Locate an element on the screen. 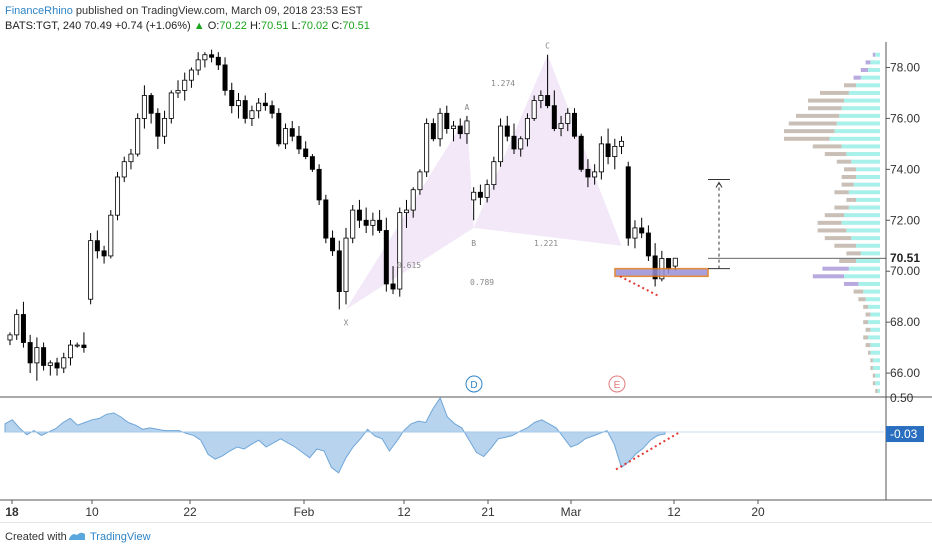  author-link: FinanceRhino is located at coordinates (39, 11).